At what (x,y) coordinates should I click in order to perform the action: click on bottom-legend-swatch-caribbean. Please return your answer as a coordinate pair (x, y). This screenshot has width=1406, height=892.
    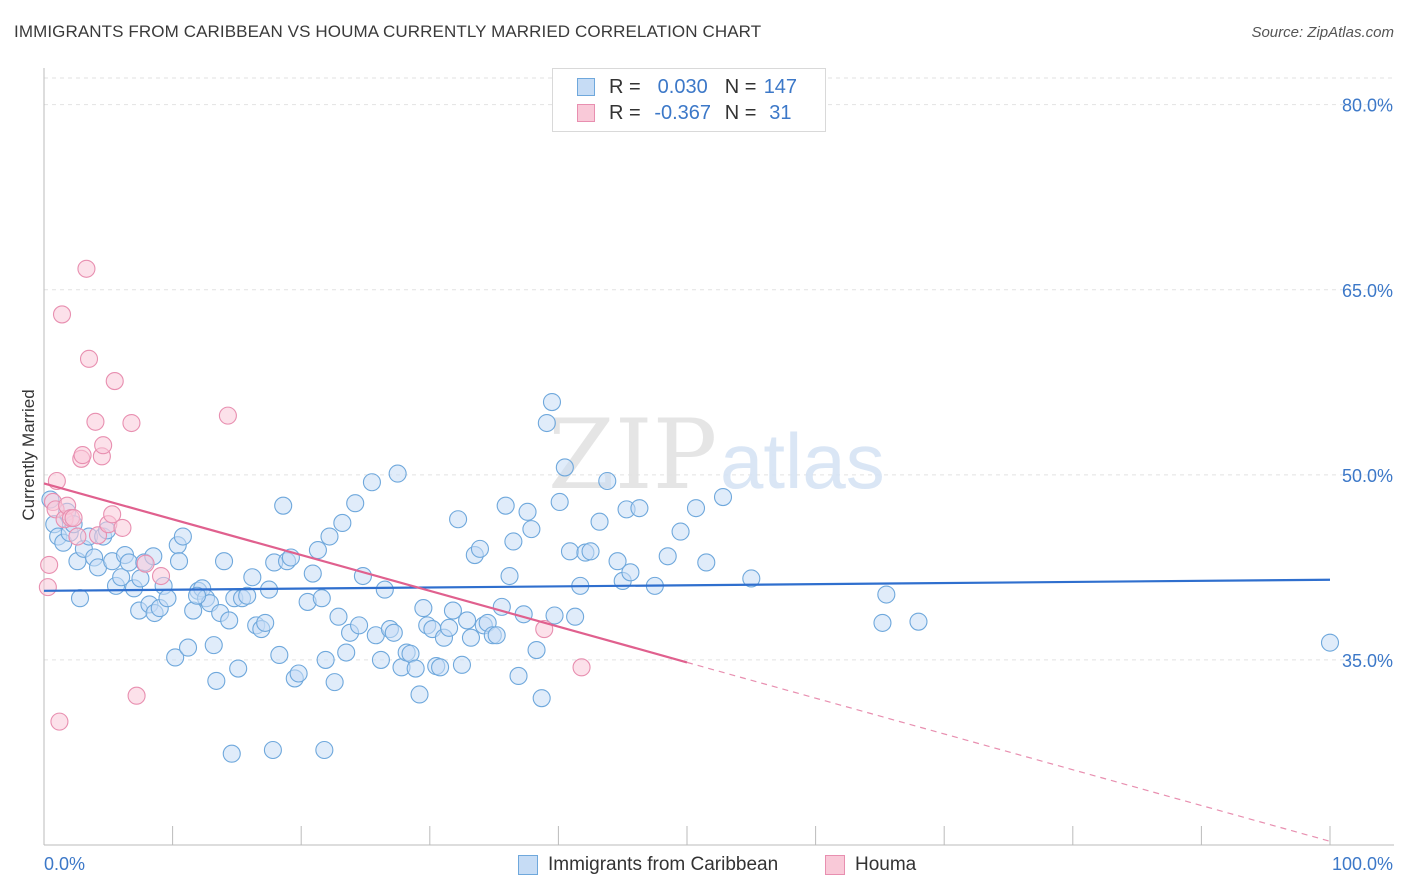
    Looking at the image, I should click on (528, 865).